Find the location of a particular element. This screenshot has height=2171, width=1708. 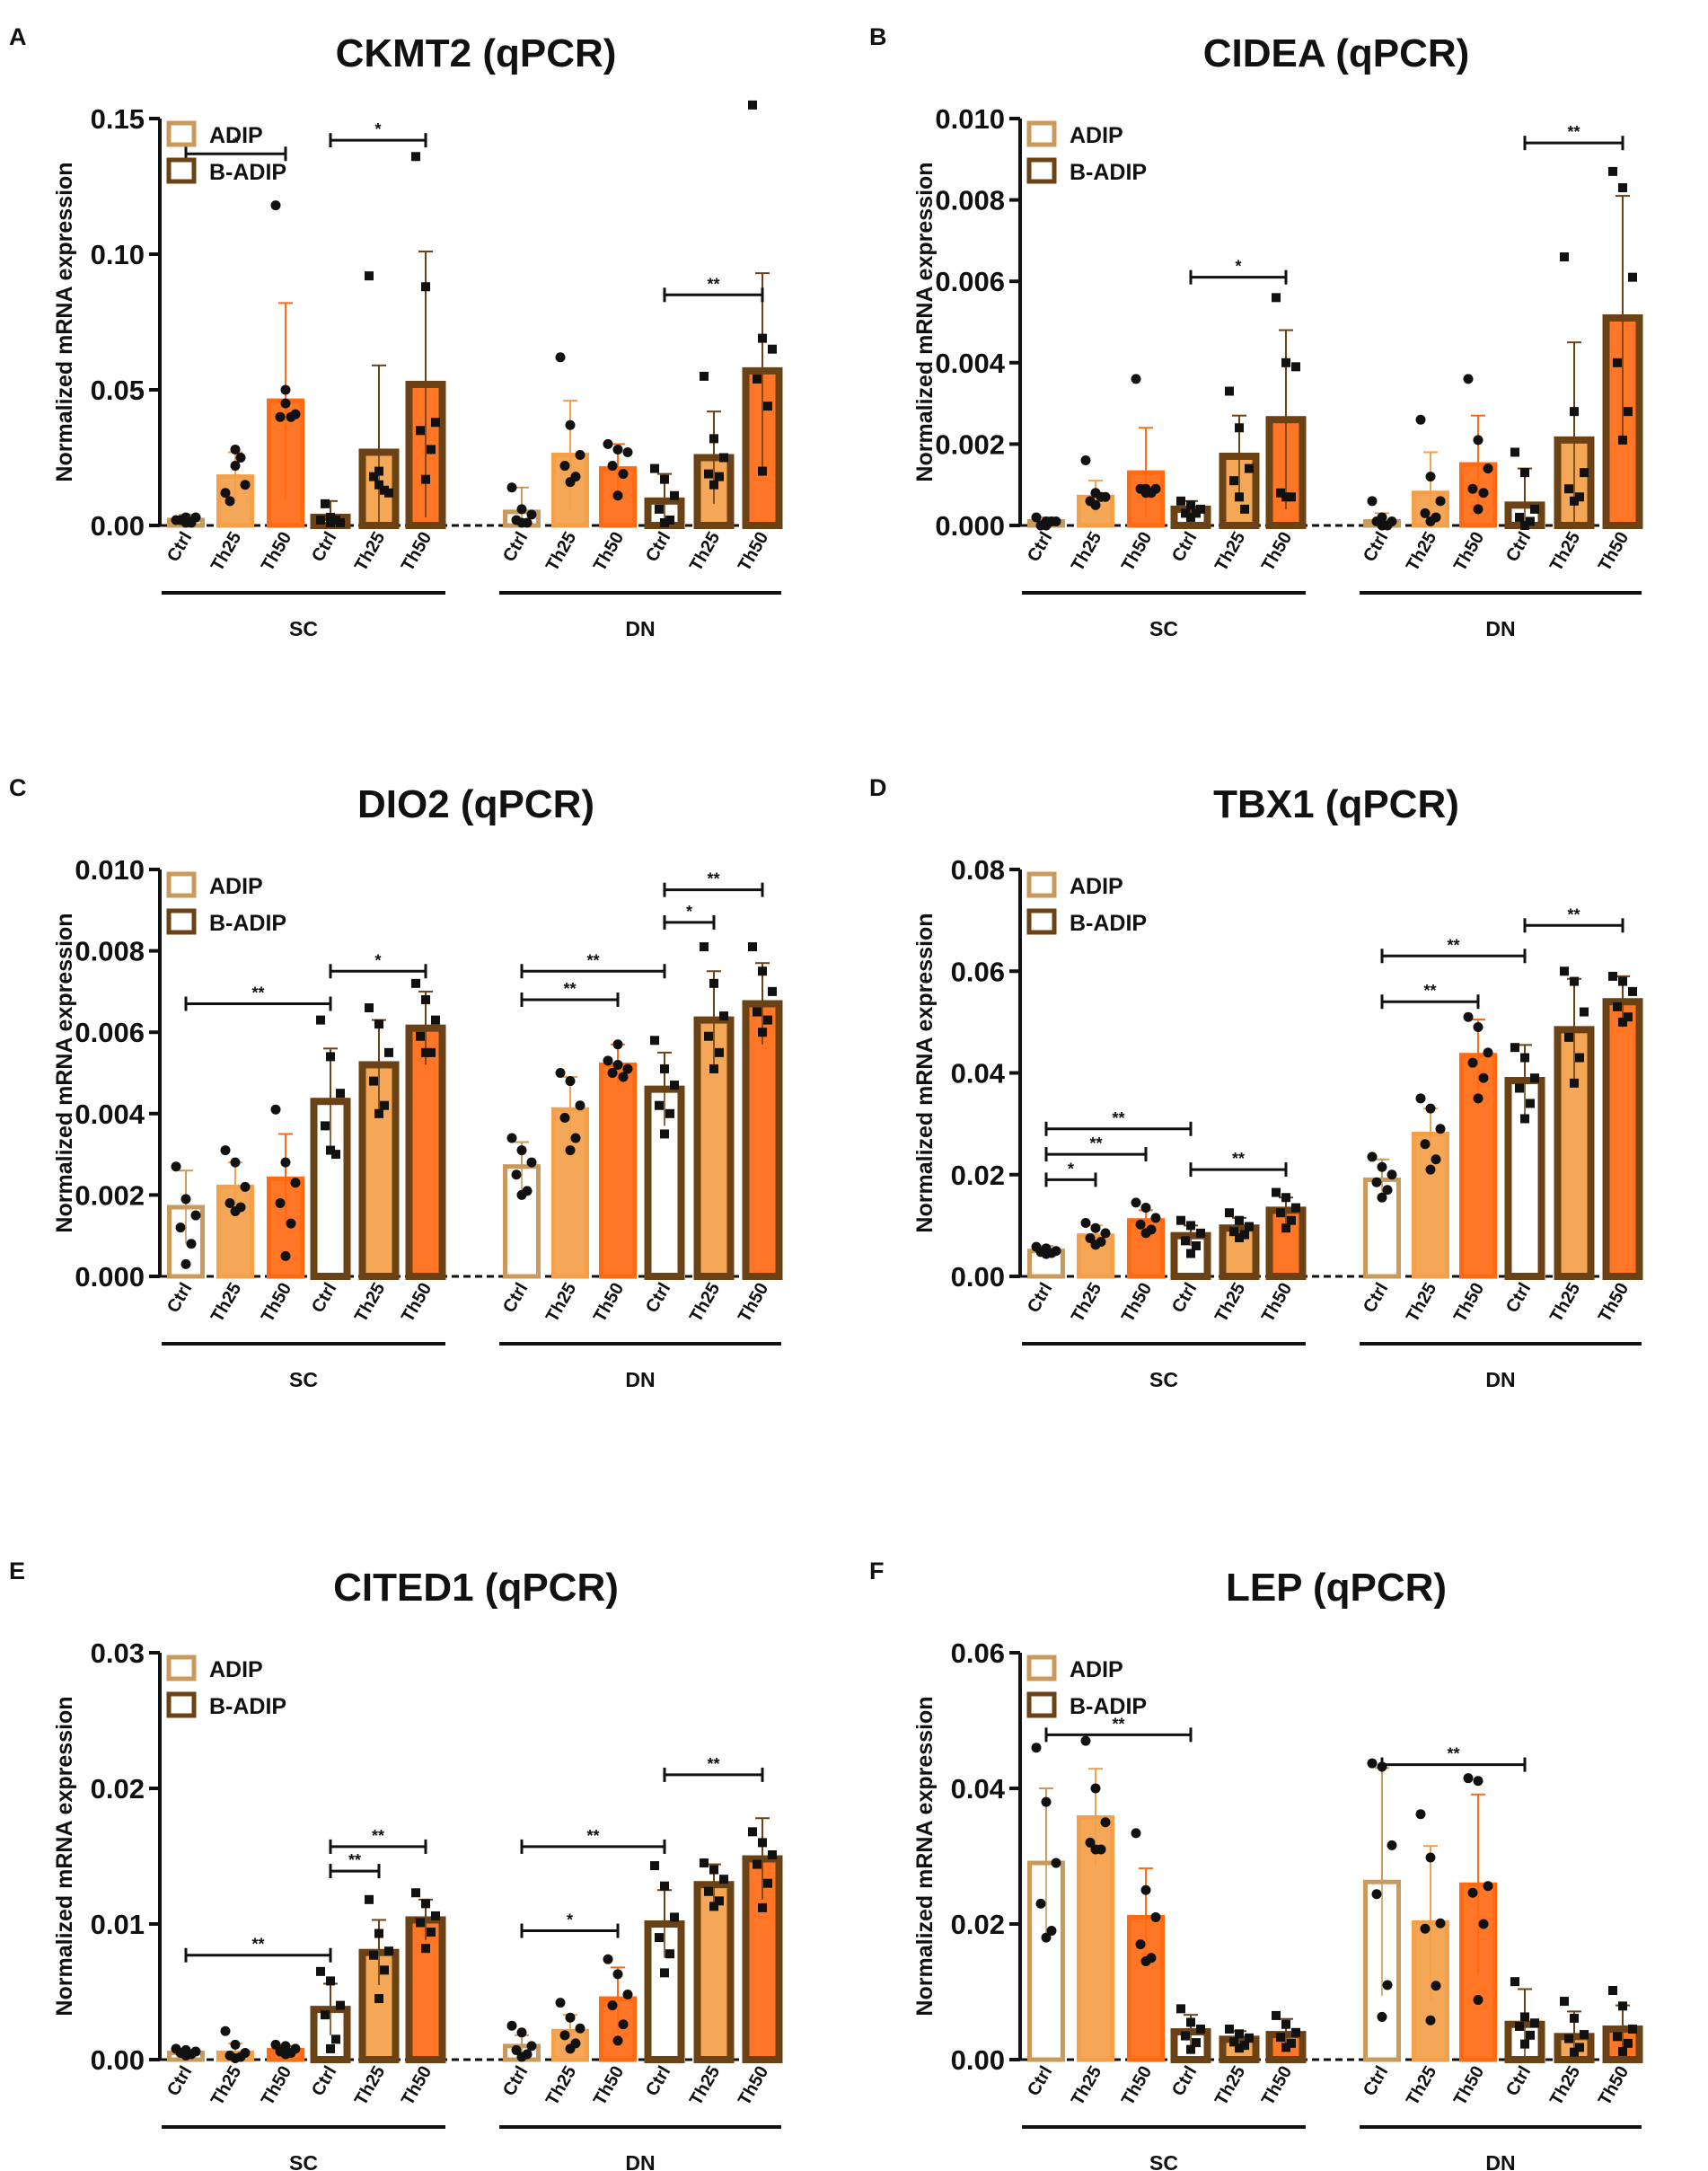

chart-title: TBX1 (qPCR) is located at coordinates (1336, 804).